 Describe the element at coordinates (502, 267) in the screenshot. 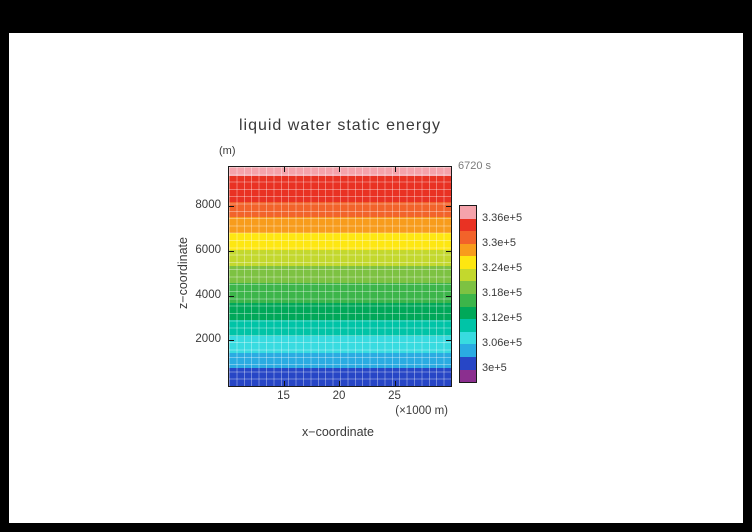

I see `colorbar-tick-label: 3.24e+5` at that location.